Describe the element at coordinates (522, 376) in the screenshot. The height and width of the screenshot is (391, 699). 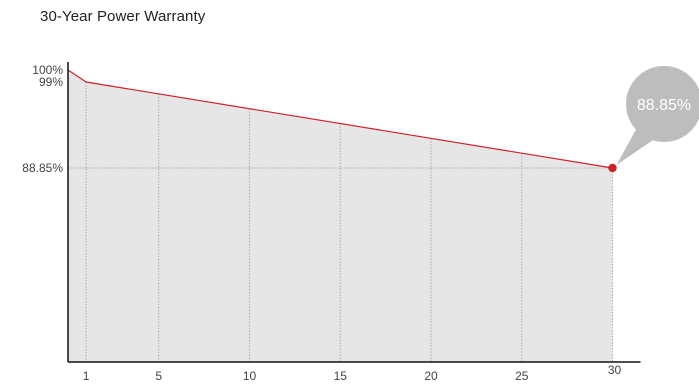
I see `x-tick-label: 25` at that location.